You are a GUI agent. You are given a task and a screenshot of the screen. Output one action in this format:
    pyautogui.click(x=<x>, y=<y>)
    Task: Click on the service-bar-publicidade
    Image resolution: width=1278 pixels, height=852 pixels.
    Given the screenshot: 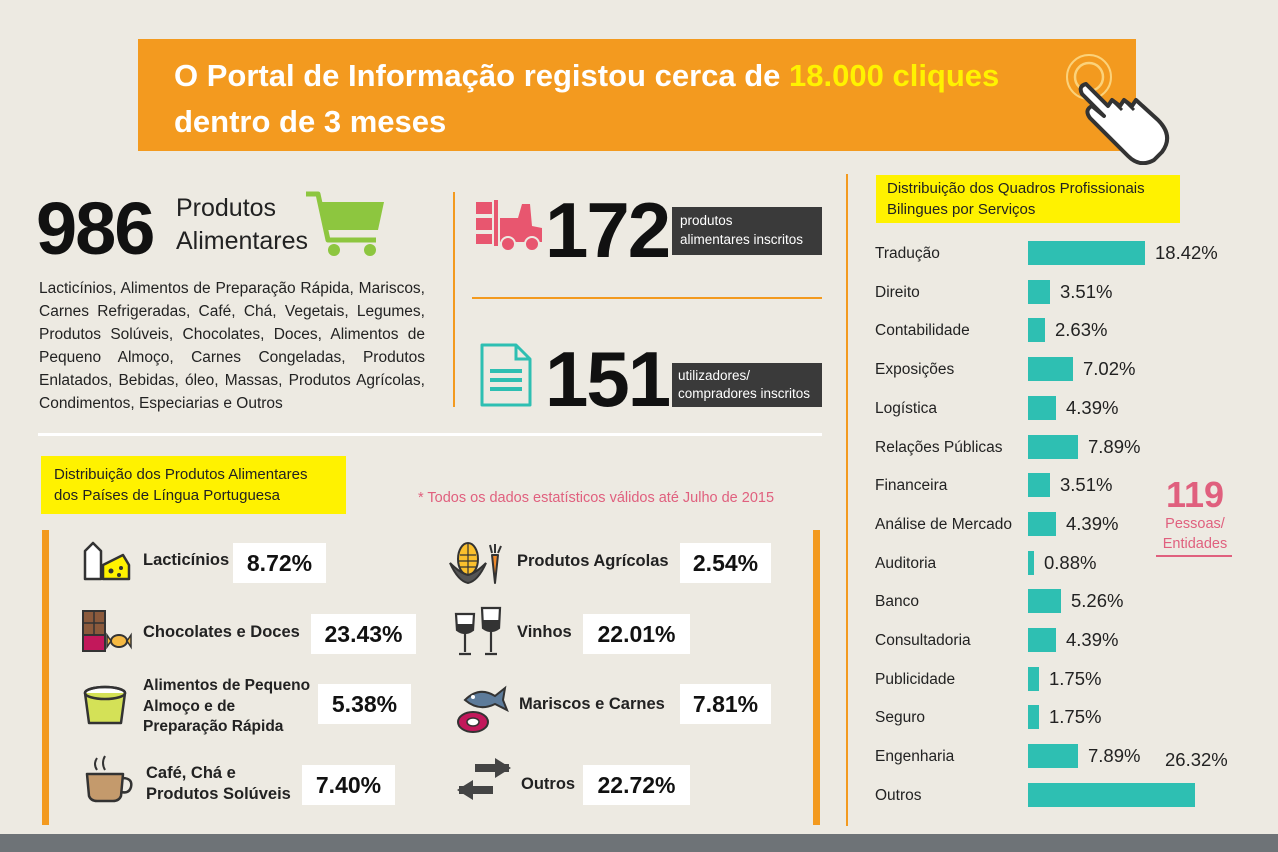 What is the action you would take?
    pyautogui.click(x=1033, y=679)
    